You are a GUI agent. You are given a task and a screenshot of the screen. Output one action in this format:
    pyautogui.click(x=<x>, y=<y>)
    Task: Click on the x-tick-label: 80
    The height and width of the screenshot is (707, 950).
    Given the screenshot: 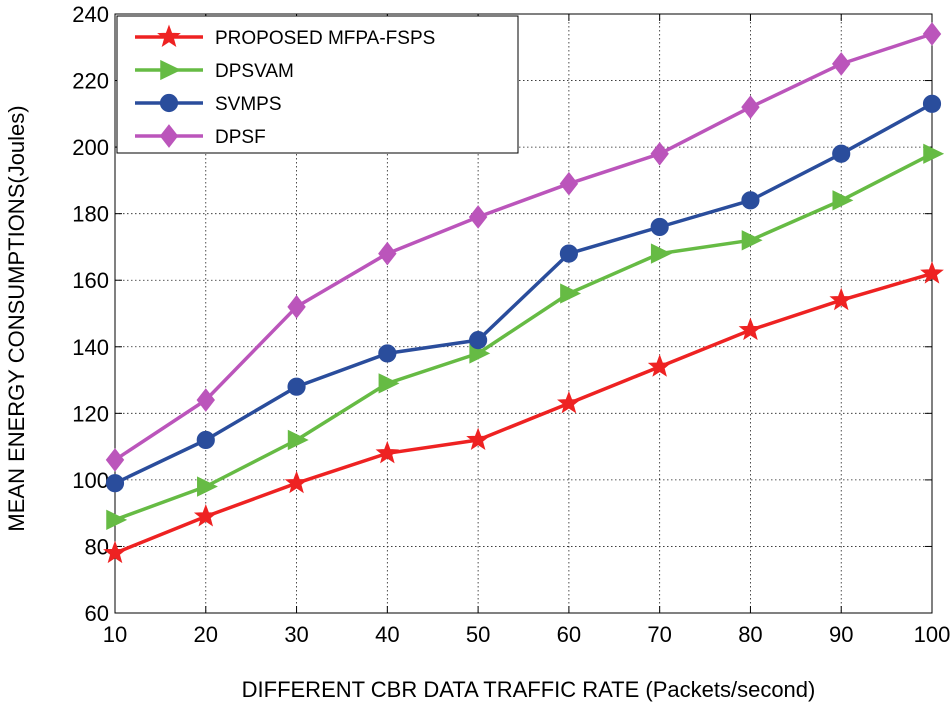 What is the action you would take?
    pyautogui.click(x=750, y=634)
    